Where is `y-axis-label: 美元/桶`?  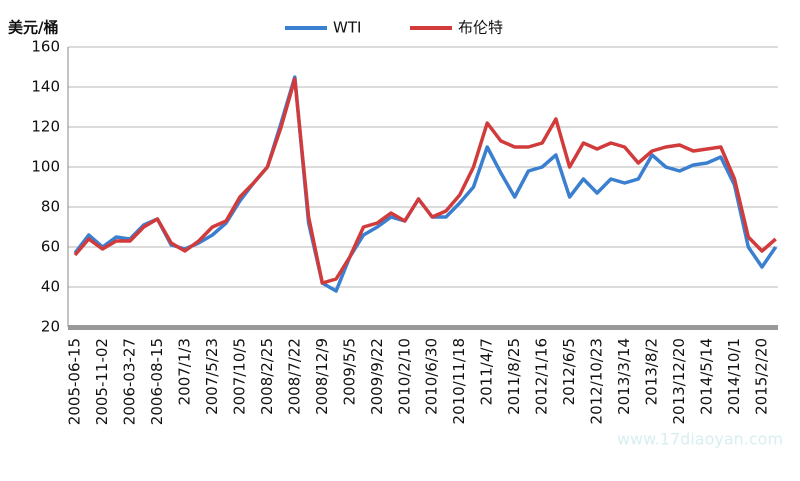 y-axis-label: 美元/桶 is located at coordinates (33, 28).